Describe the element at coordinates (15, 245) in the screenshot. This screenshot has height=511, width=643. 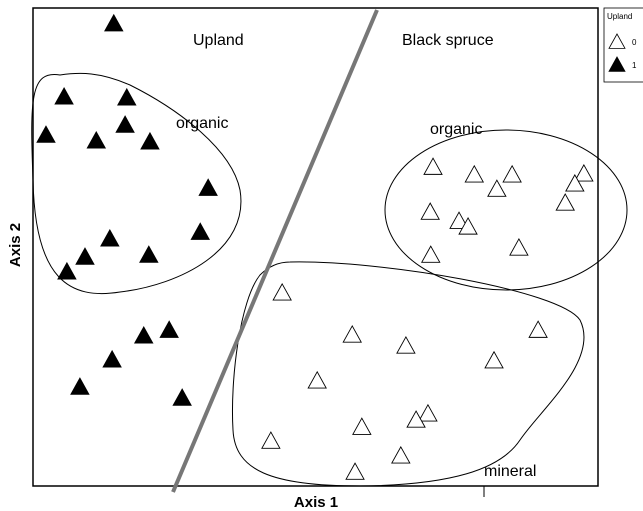
I see `y-axis-label: Axis 2` at that location.